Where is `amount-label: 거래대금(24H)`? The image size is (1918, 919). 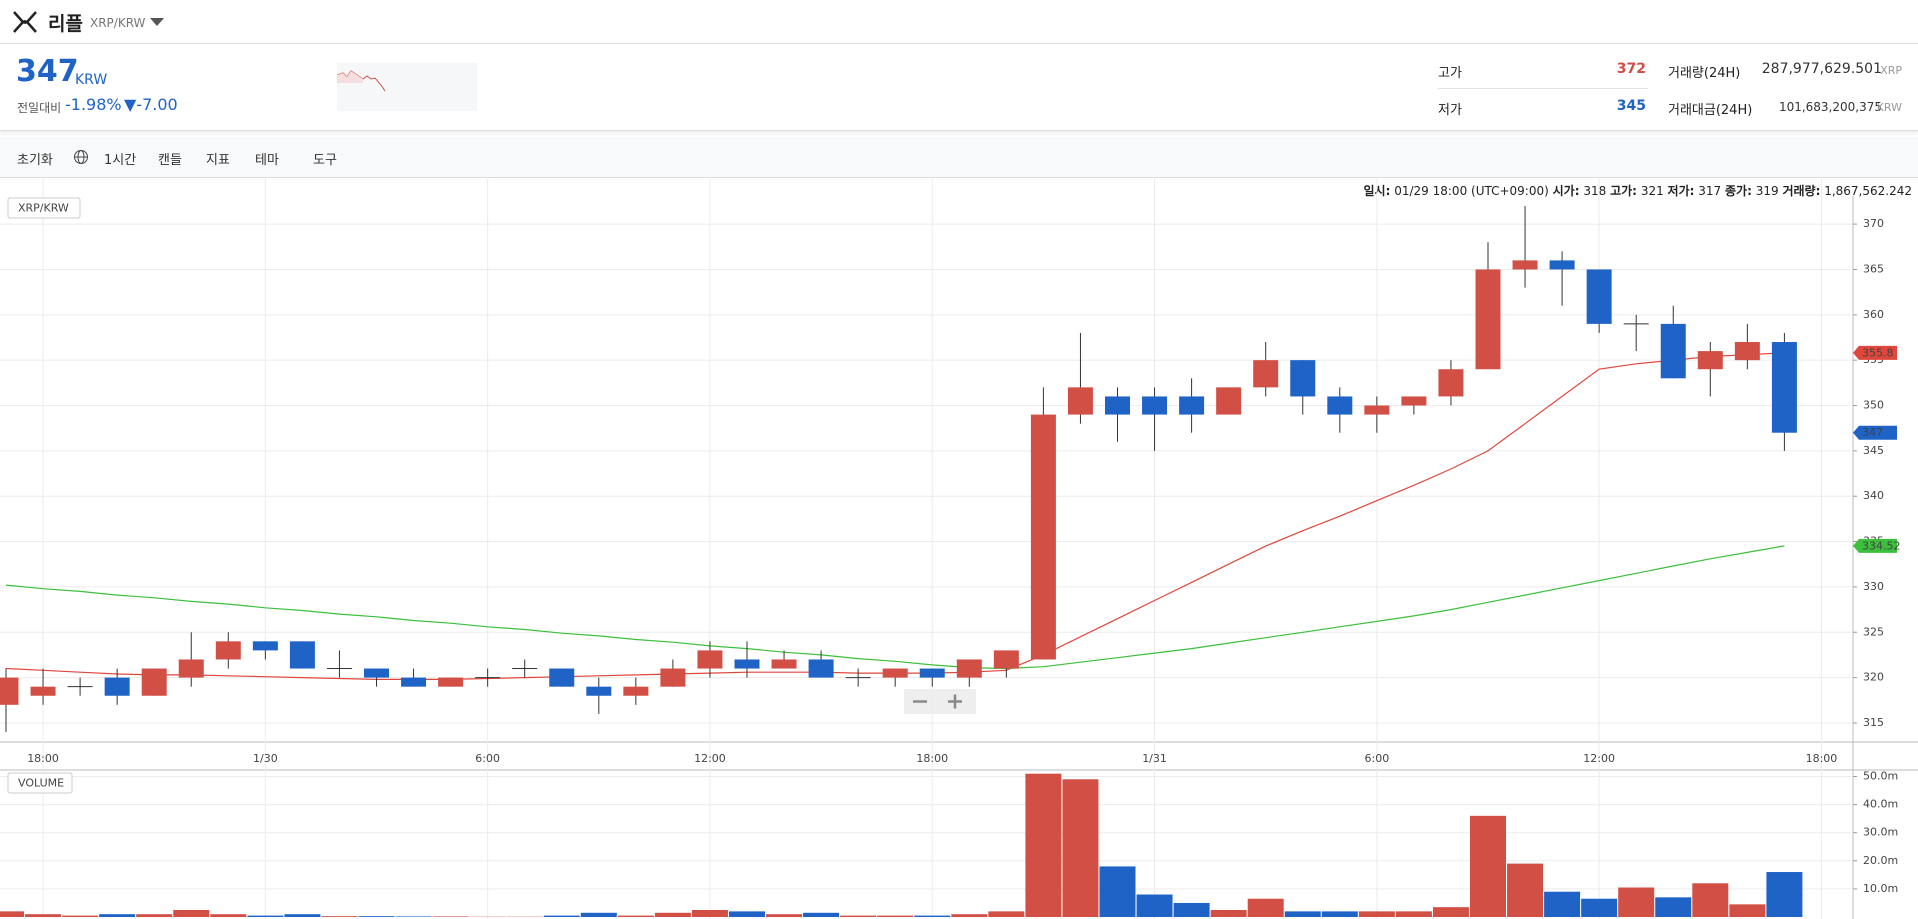
amount-label: 거래대금(24H) is located at coordinates (1710, 110).